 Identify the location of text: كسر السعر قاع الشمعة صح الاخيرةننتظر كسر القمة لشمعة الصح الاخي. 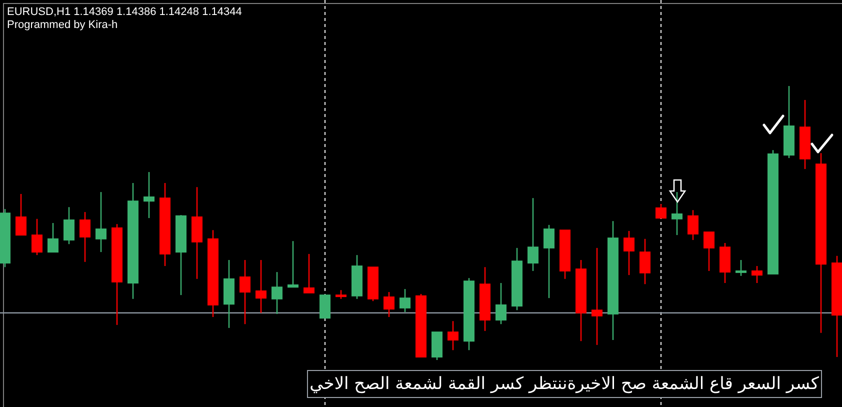
(564, 384).